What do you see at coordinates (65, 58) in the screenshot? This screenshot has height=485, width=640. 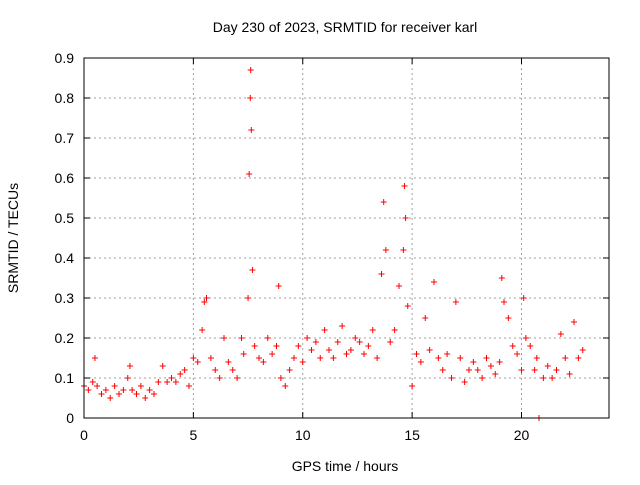 I see `y-tick-label: 0.9` at bounding box center [65, 58].